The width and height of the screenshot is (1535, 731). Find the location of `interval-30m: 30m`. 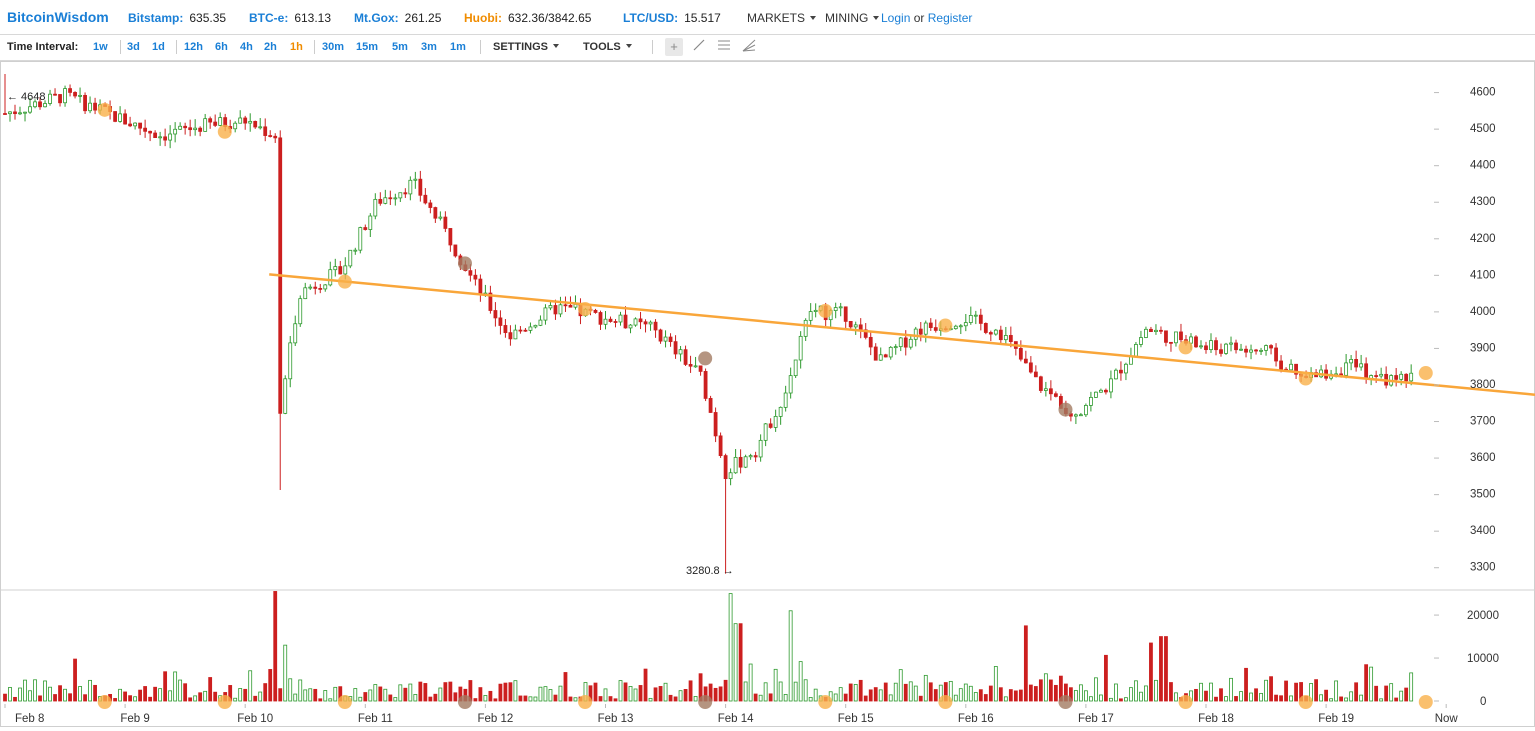

interval-30m: 30m is located at coordinates (333, 47).